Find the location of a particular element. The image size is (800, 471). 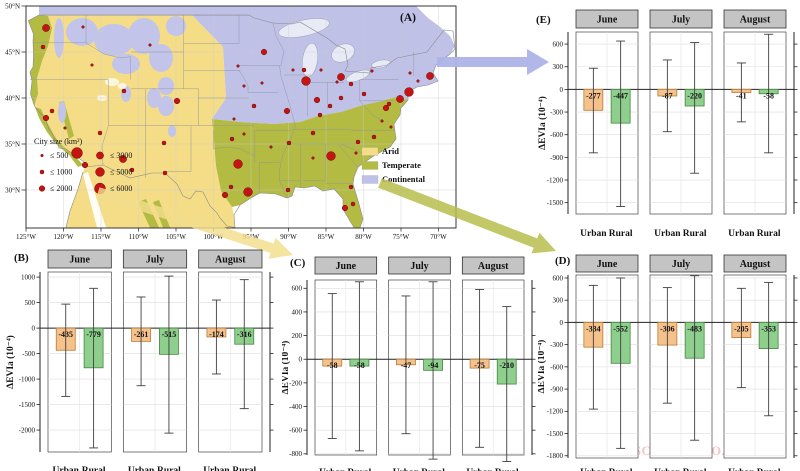

city-size-label: ≤ 1000 is located at coordinates (61, 172).